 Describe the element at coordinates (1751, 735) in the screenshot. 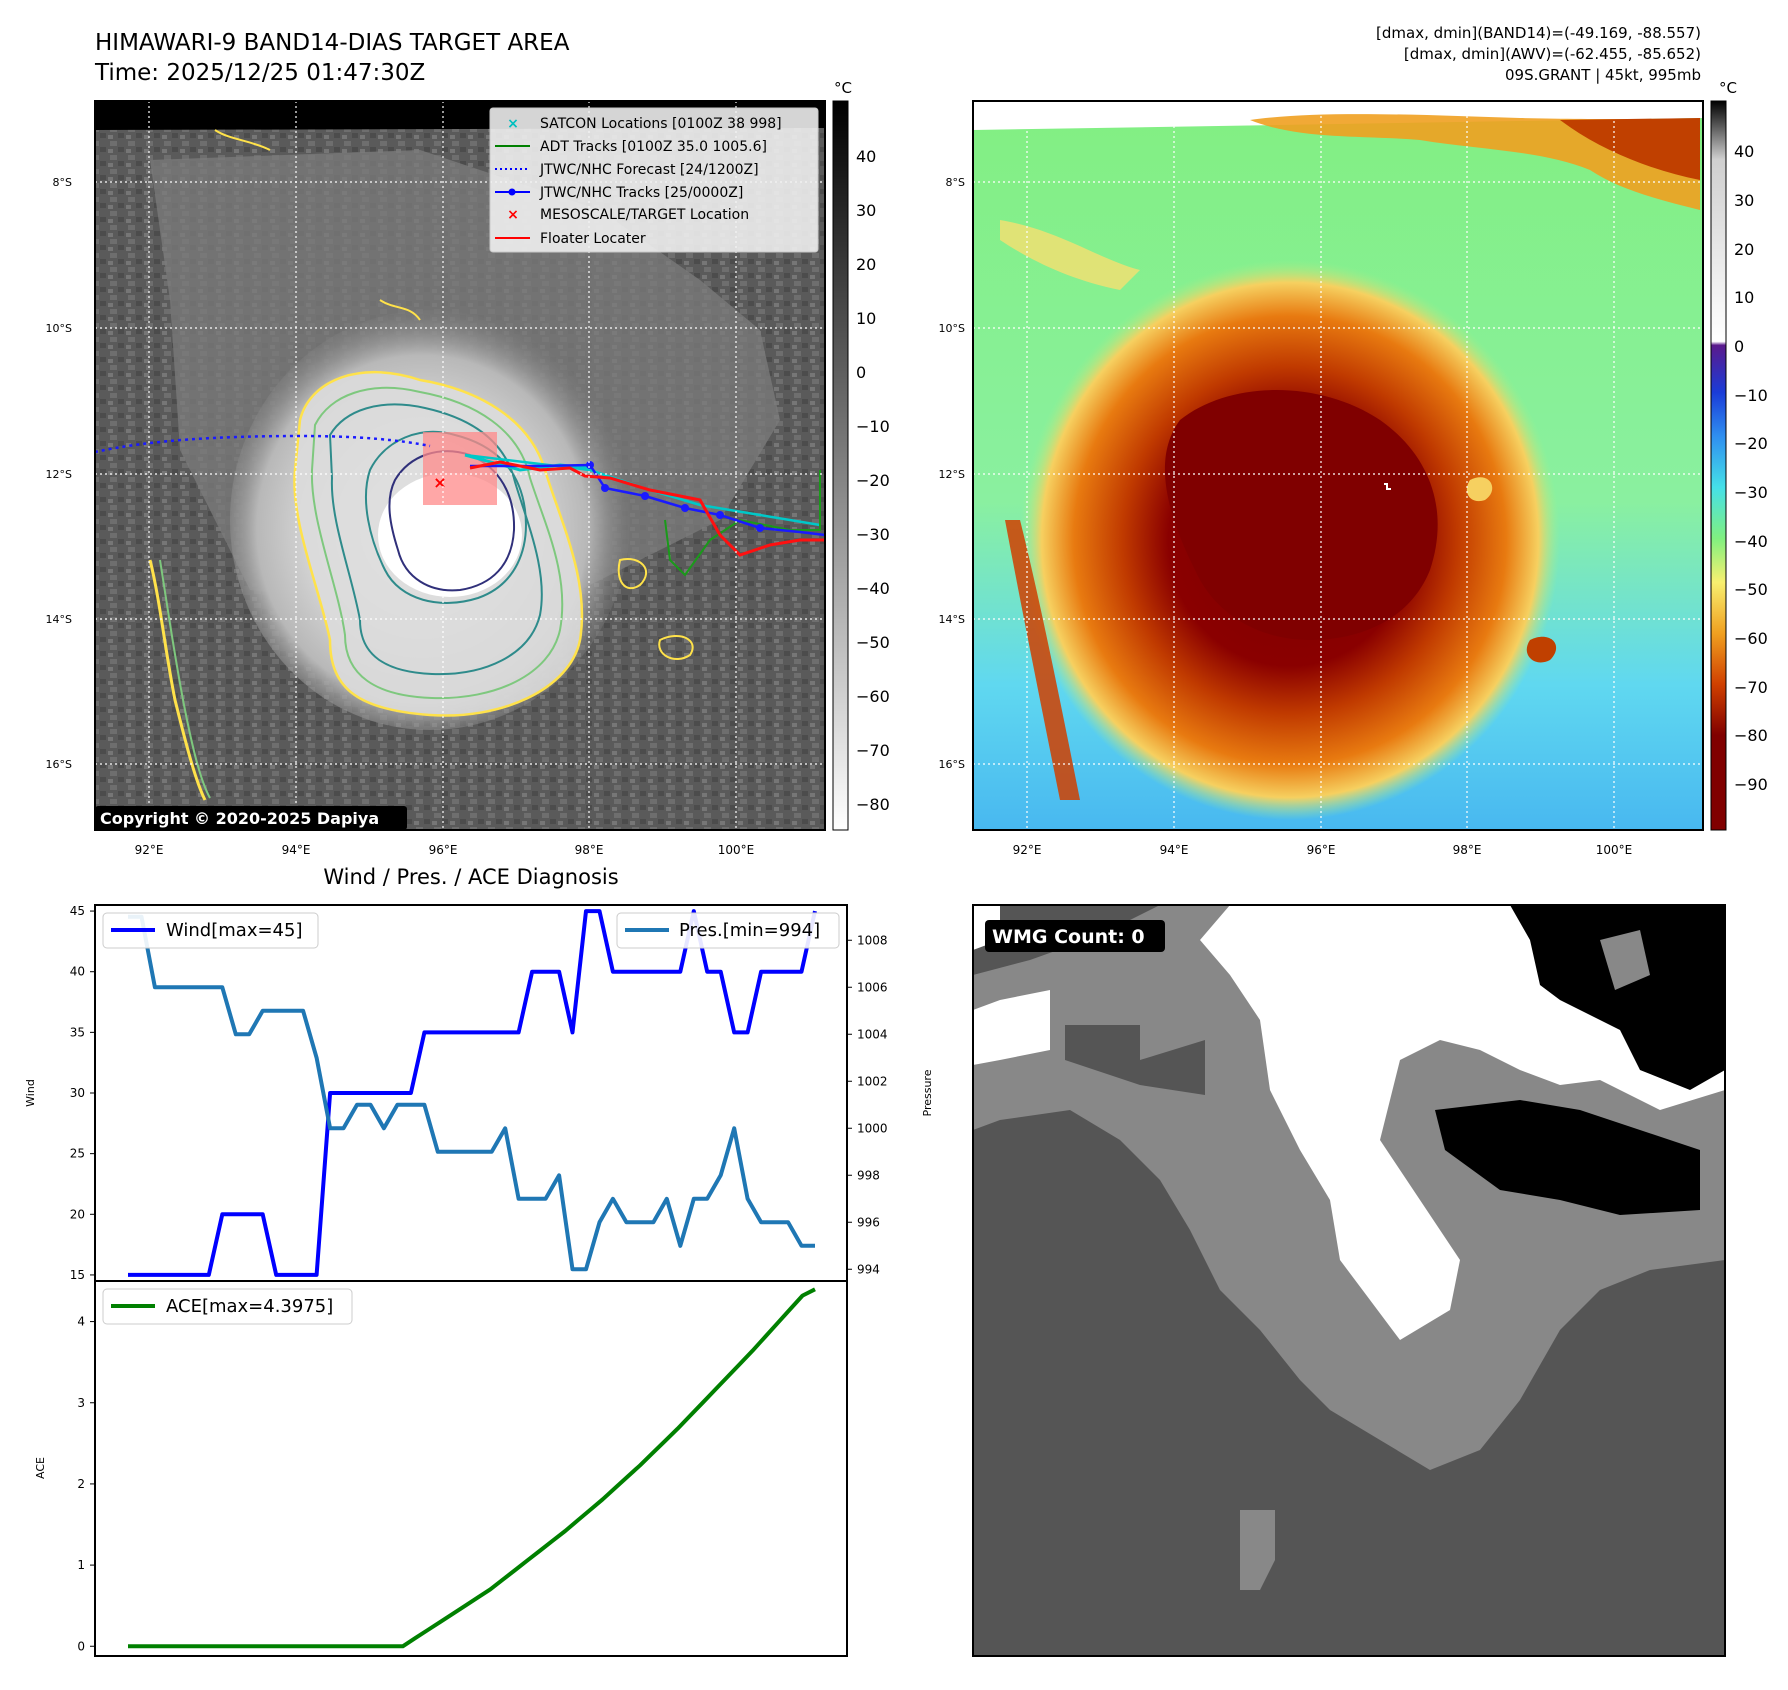

I see `color-tick-m80: −80` at that location.